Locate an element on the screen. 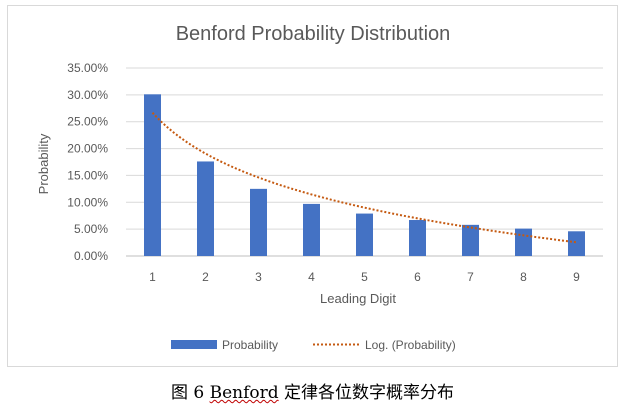  legend-label-probability: Probability is located at coordinates (250, 345).